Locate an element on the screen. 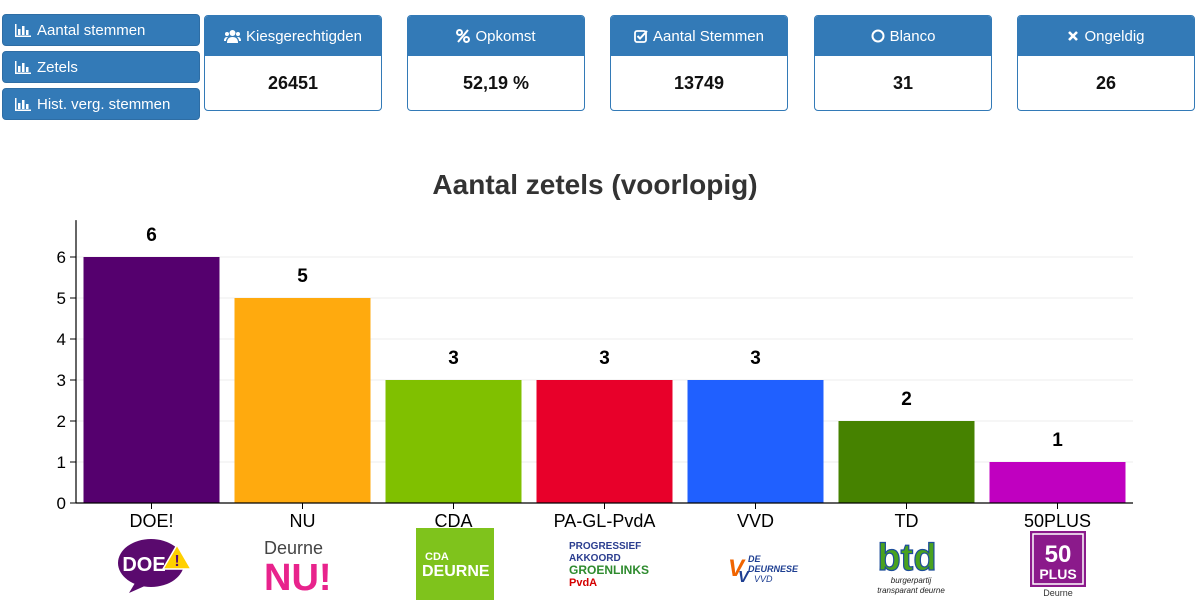 This screenshot has height=614, width=1200. nav-button-hist-verg-stemmen: Hist. verg. stemmen is located at coordinates (101, 104).